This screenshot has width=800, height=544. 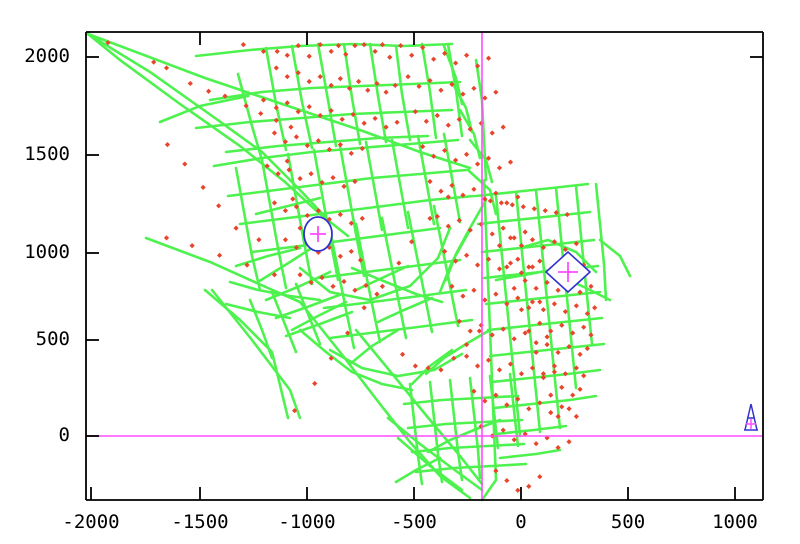 I want to click on y-tick-label-500: 500, so click(x=52, y=339).